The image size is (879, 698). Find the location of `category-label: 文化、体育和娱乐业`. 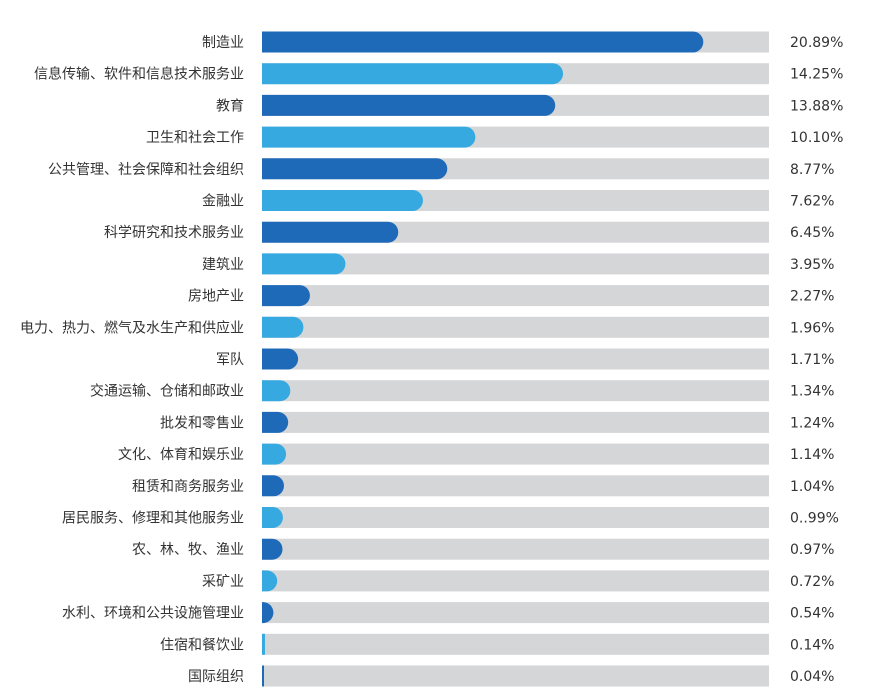

category-label: 文化、体育和娱乐业 is located at coordinates (181, 455).